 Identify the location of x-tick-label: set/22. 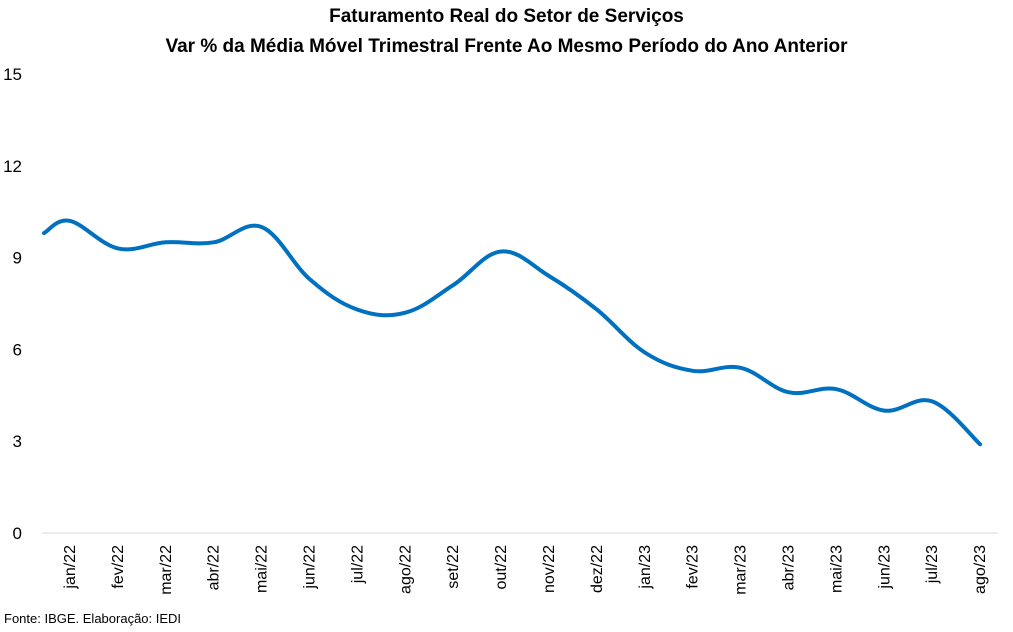
(453, 567).